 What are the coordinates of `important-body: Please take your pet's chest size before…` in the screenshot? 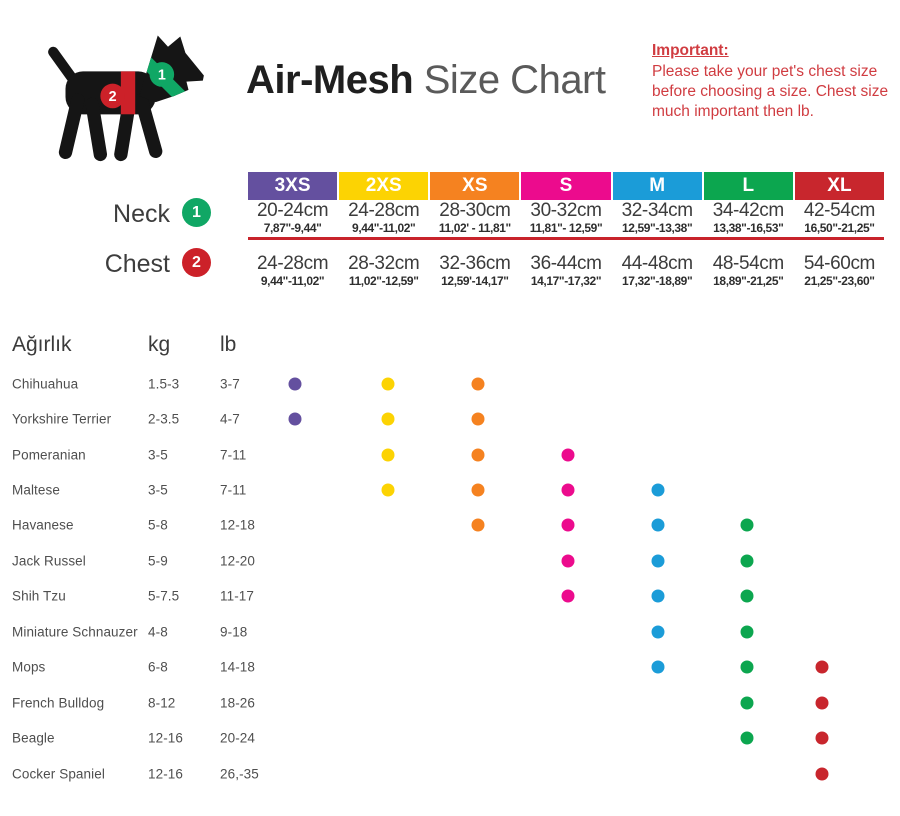 It's located at (770, 92).